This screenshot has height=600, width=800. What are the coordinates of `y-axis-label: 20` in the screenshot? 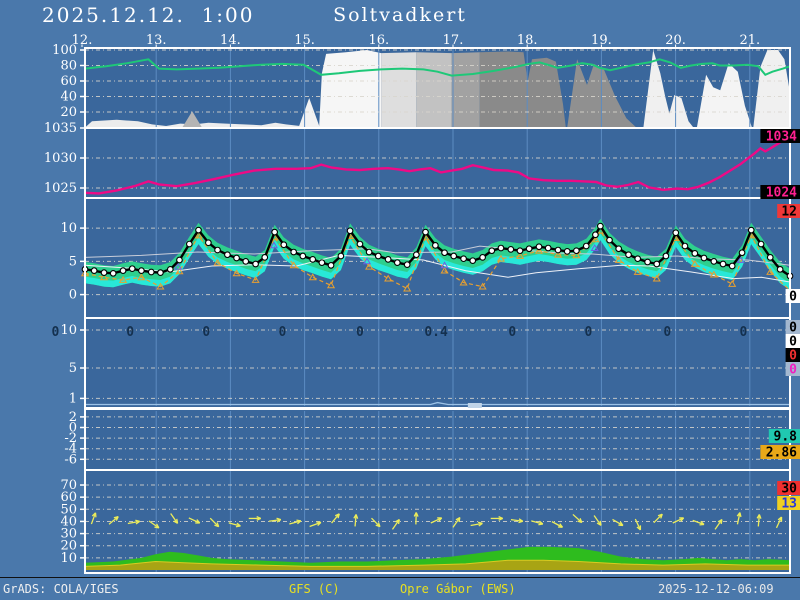 It's located at (68, 546).